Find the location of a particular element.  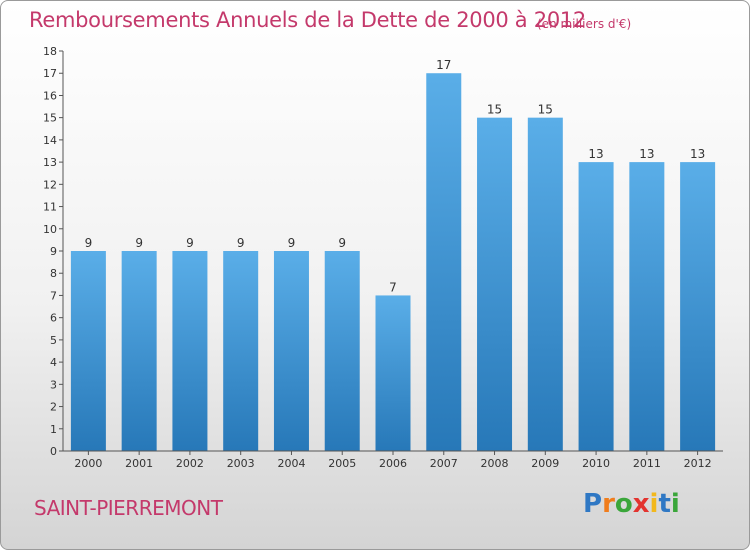

bar-2007 is located at coordinates (444, 262).